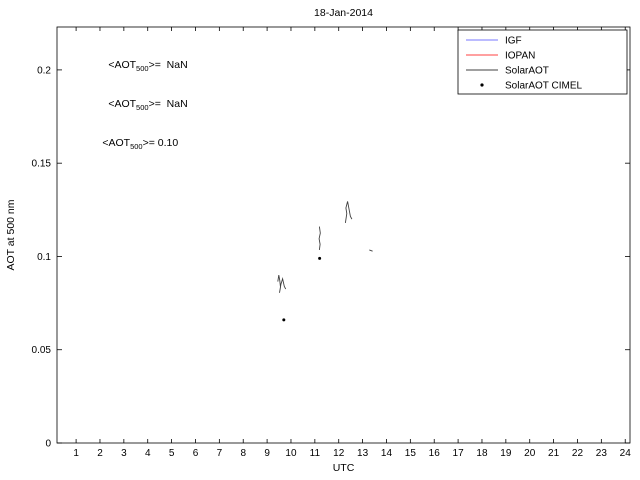  What do you see at coordinates (148, 453) in the screenshot?
I see `x-tick-label: 4` at bounding box center [148, 453].